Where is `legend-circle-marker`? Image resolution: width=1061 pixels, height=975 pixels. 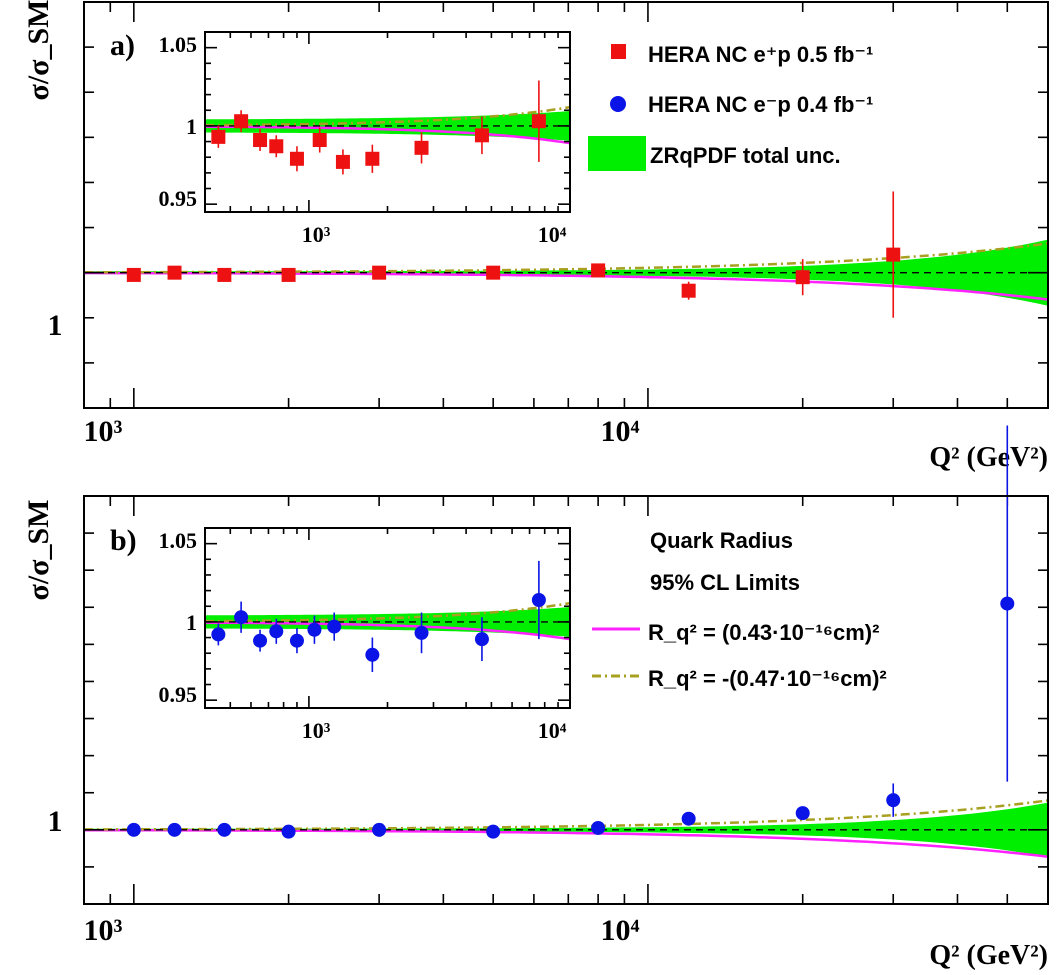 legend-circle-marker is located at coordinates (618, 104).